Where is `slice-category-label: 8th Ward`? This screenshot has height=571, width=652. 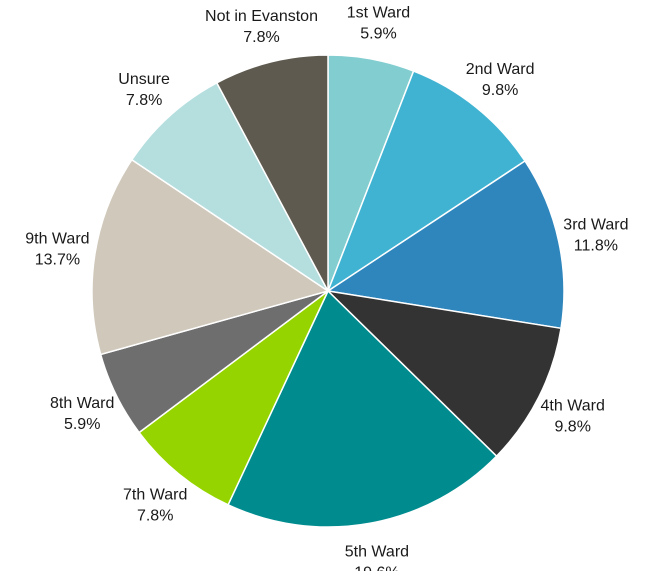 slice-category-label: 8th Ward is located at coordinates (82, 403).